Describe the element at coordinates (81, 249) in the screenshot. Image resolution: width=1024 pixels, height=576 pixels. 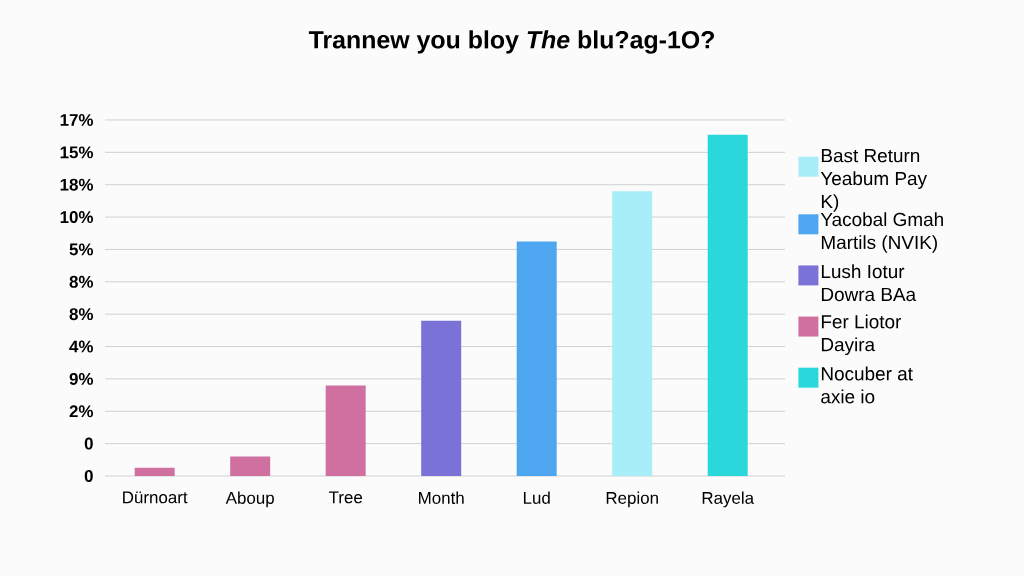
I see `text: 5%` at that location.